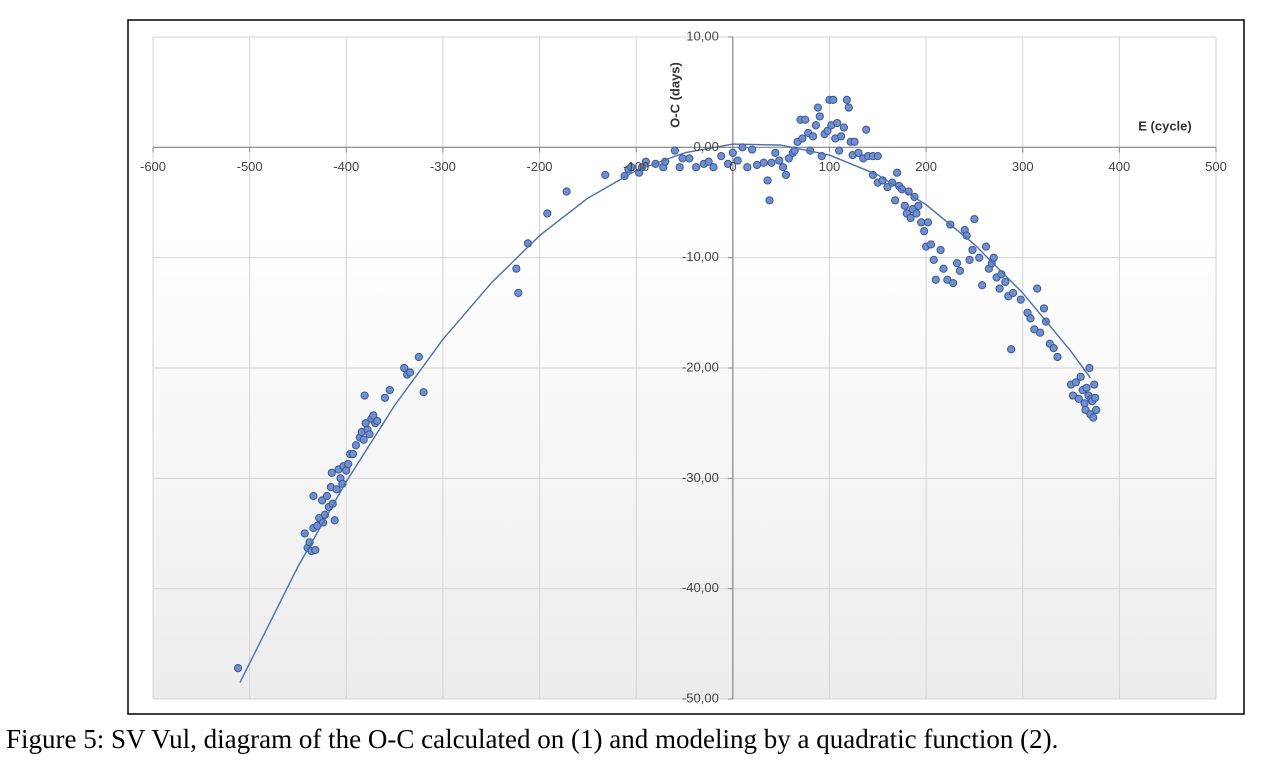 This screenshot has height=773, width=1264. I want to click on x-tick-label: 500, so click(1216, 166).